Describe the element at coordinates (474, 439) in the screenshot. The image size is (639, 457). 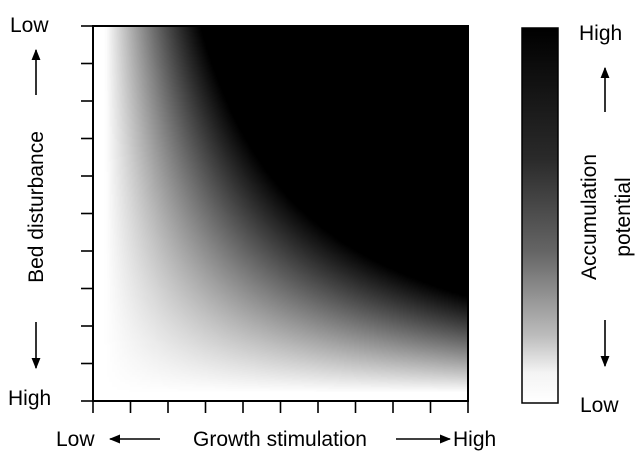
I see `x-axis-high-label: High` at that location.